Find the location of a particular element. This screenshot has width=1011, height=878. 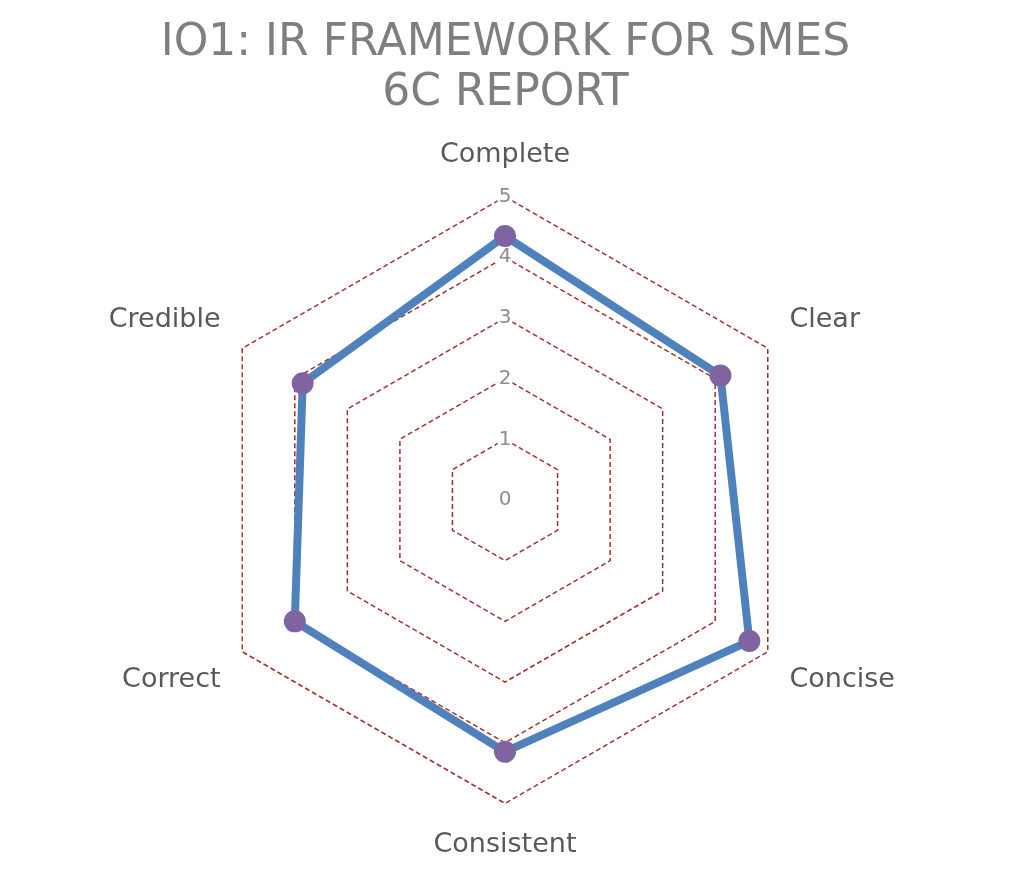

y-tick-label: 3 is located at coordinates (505, 316).